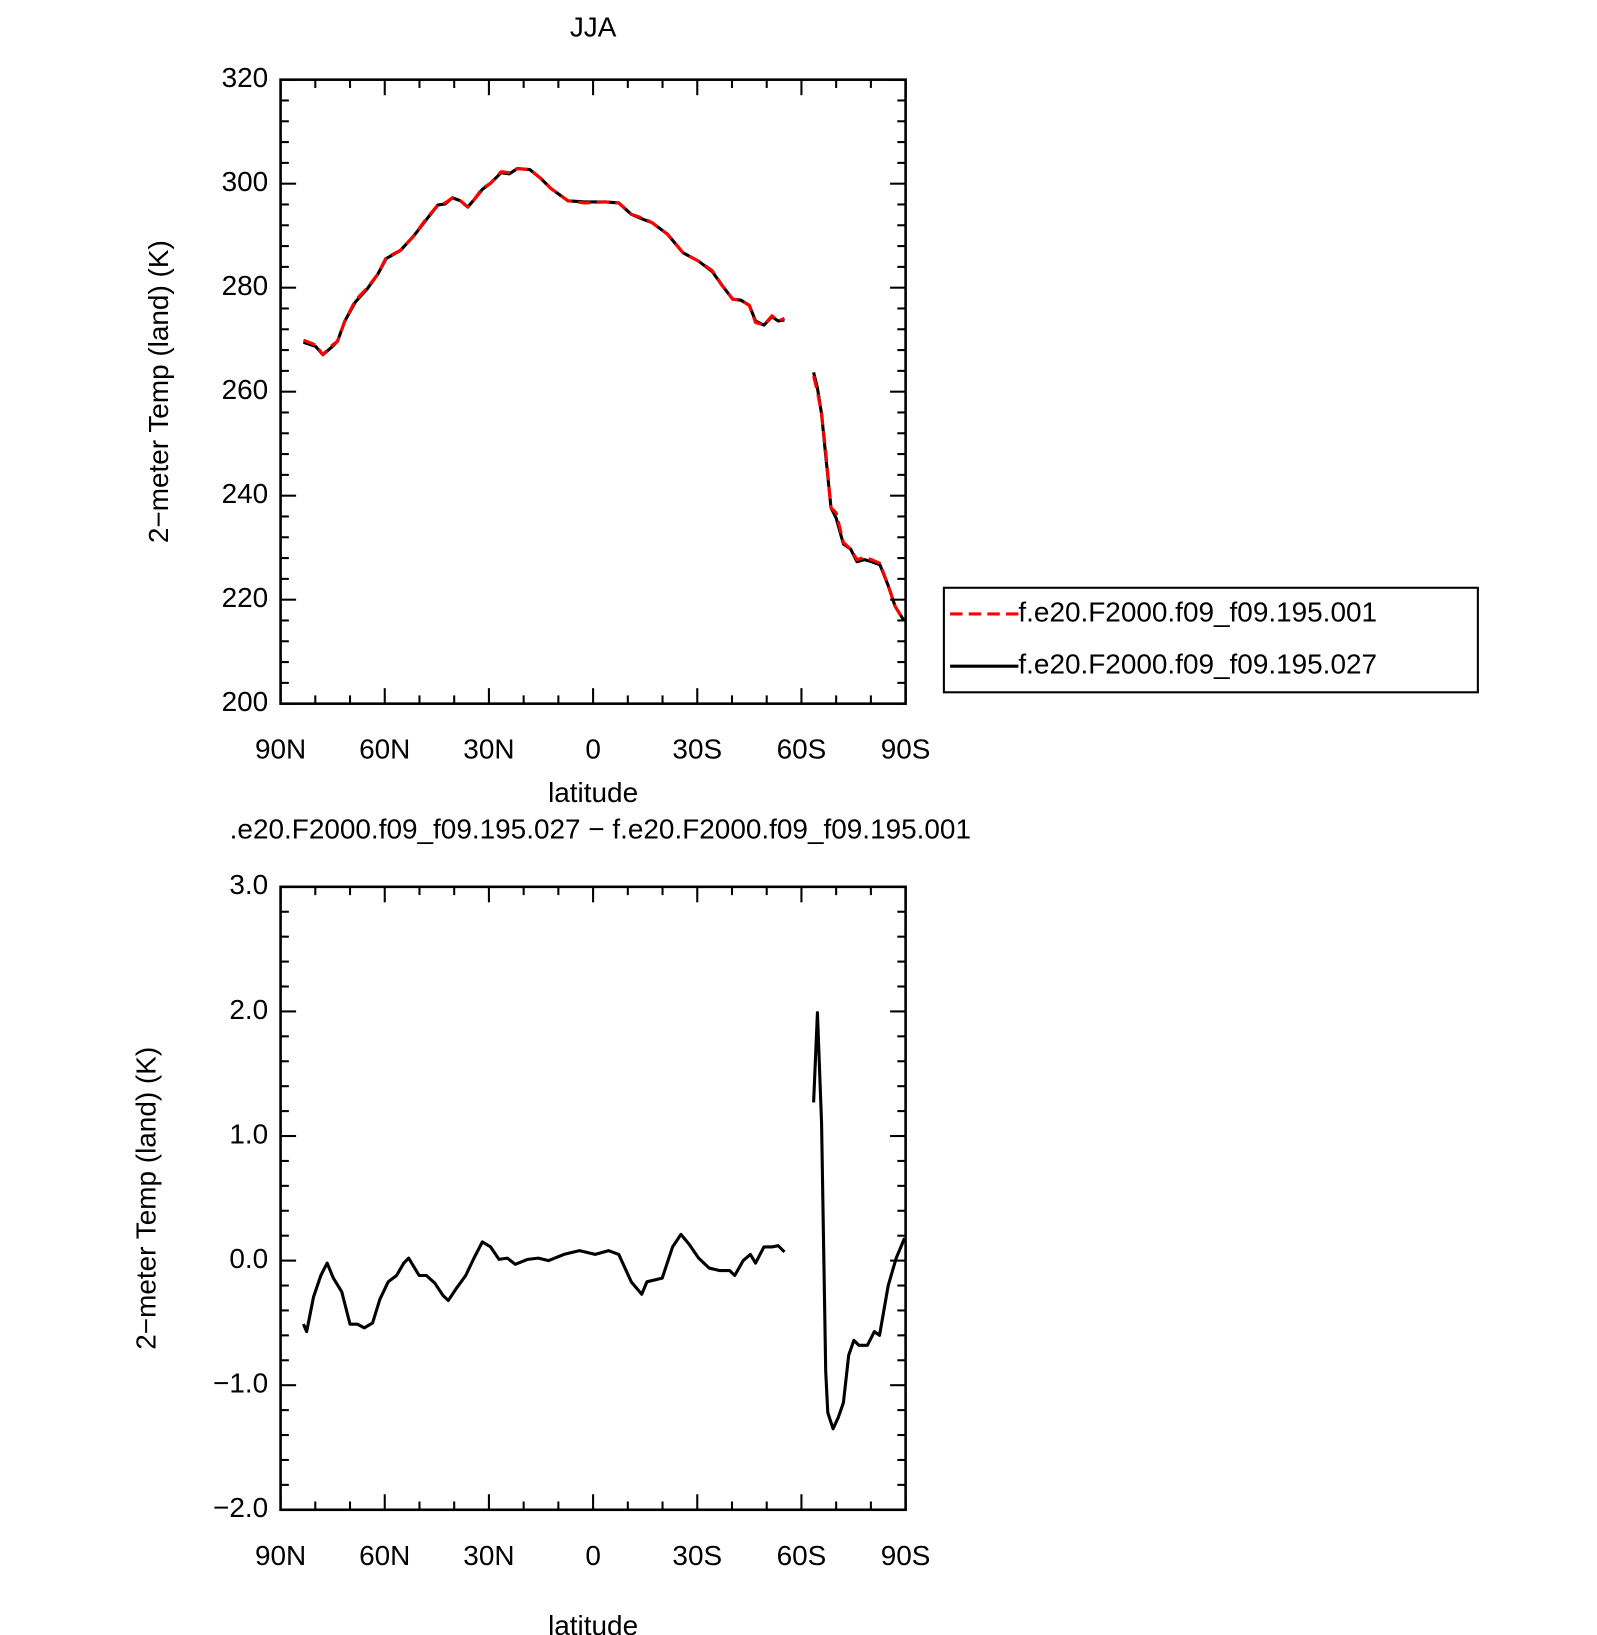  I want to click on legend-box, so click(1210, 640).